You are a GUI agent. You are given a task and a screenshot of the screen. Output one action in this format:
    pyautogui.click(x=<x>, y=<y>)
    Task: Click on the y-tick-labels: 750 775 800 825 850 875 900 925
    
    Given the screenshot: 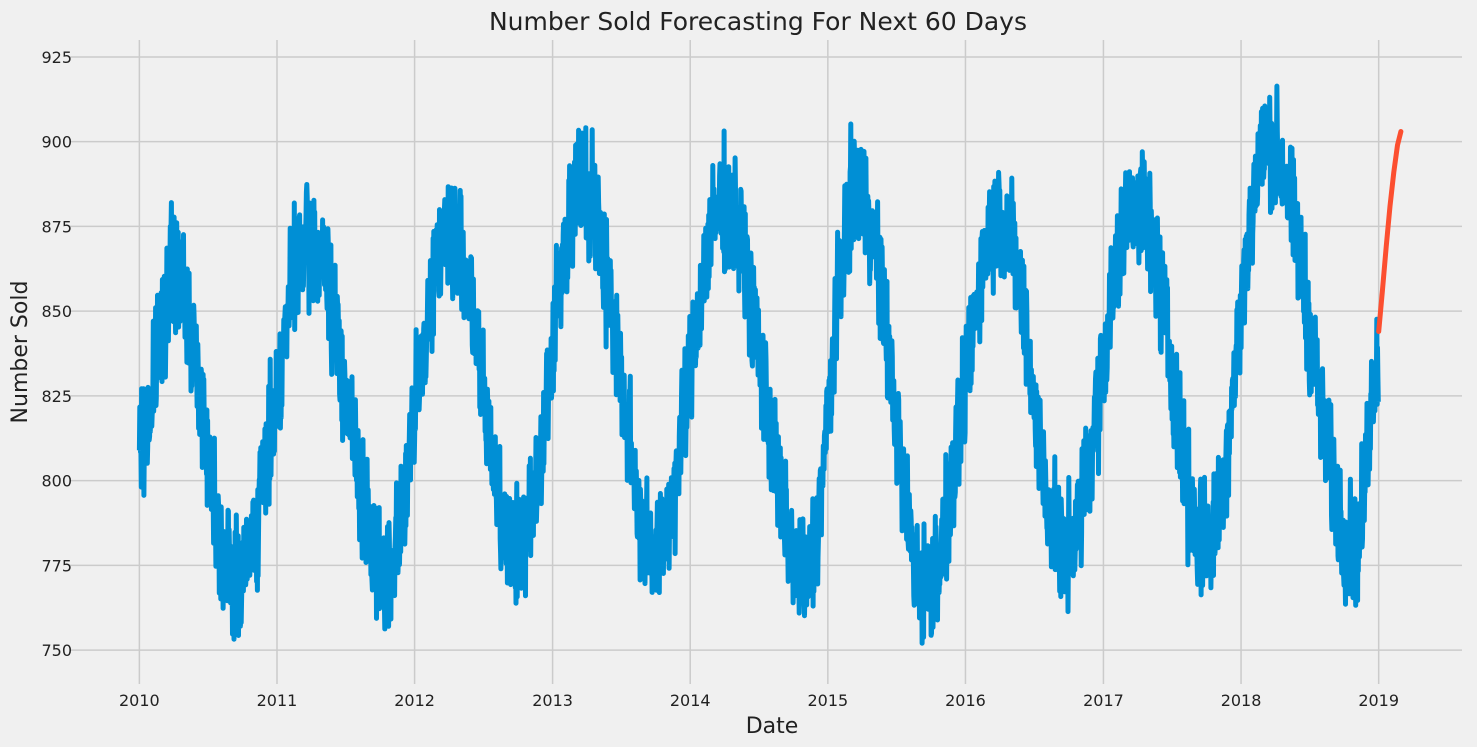 What is the action you would take?
    pyautogui.click(x=56, y=354)
    